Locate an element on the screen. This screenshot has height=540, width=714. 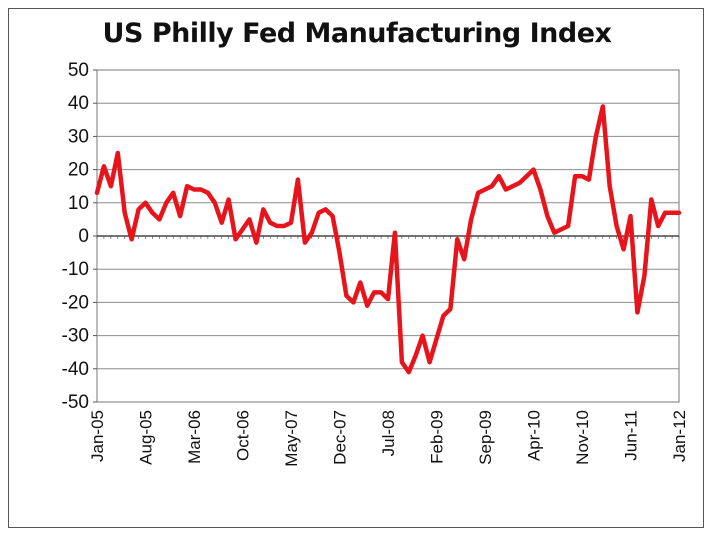
x-tick-label: Feb-09 is located at coordinates (437, 437).